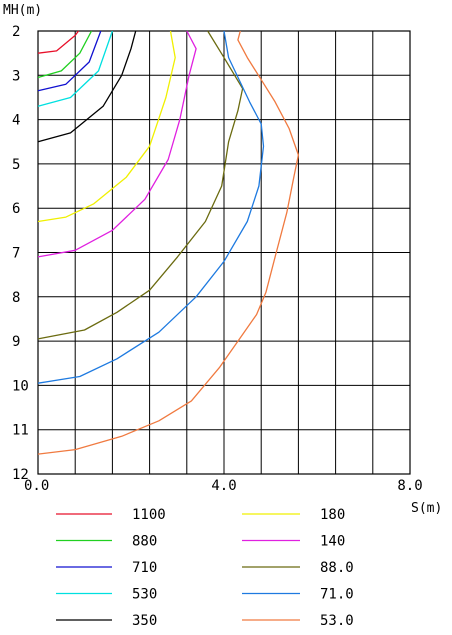 This screenshot has width=452, height=635. Describe the element at coordinates (16, 342) in the screenshot. I see `y-tick-label: 9` at that location.